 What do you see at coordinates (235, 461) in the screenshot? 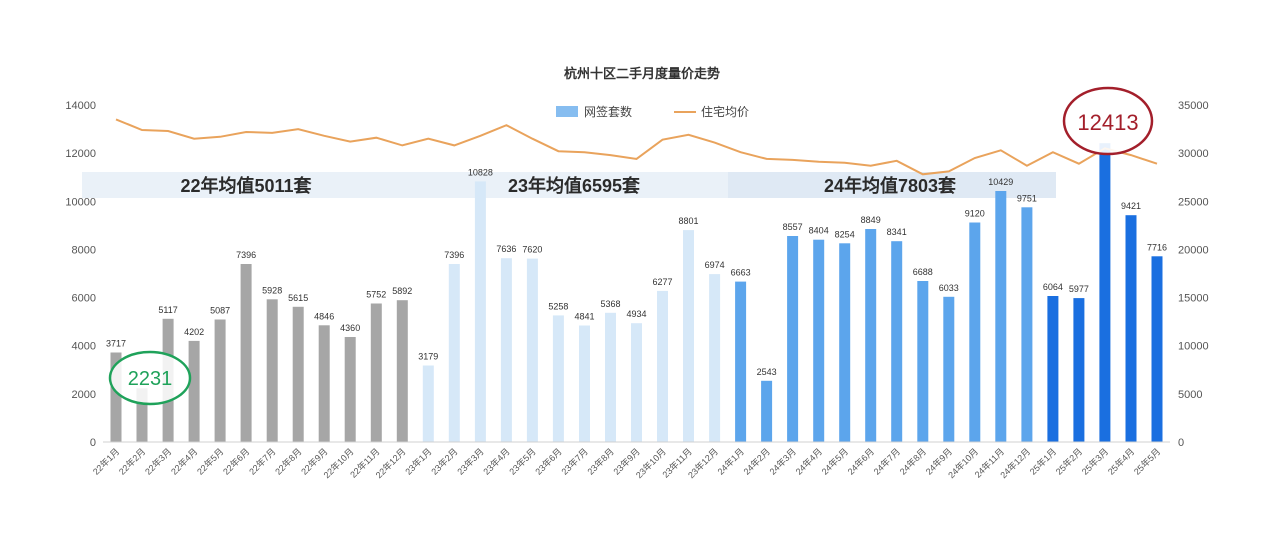
I see `x-tick-label: 22年6月` at bounding box center [235, 461].